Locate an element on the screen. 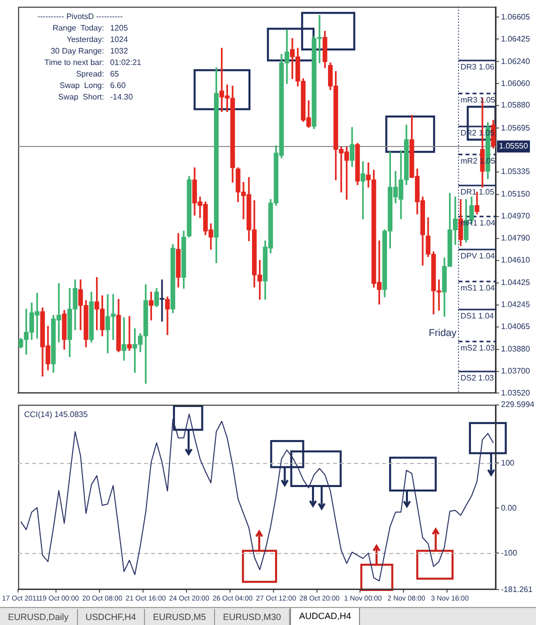 The image size is (536, 625). y-tick-label: 1.04245 is located at coordinates (515, 305).